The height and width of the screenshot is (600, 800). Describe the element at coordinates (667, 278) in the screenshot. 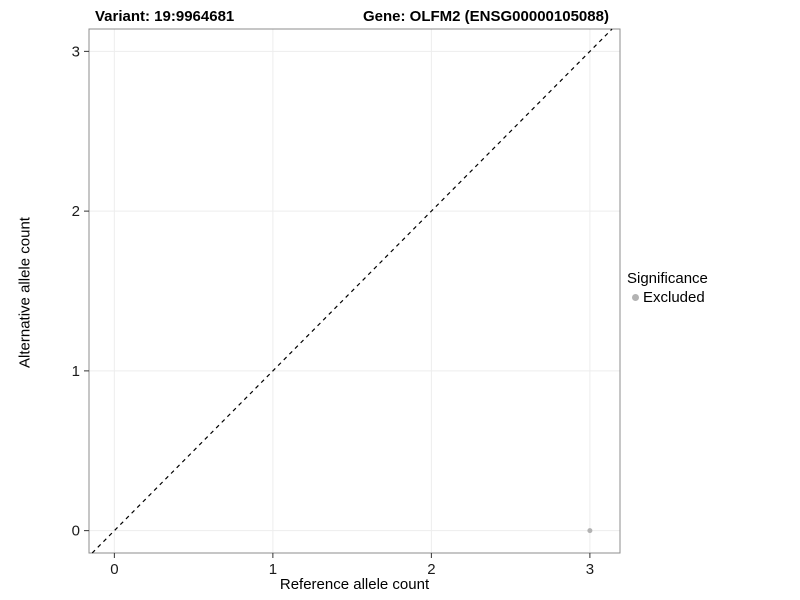

I see `legend-title: Significance` at that location.